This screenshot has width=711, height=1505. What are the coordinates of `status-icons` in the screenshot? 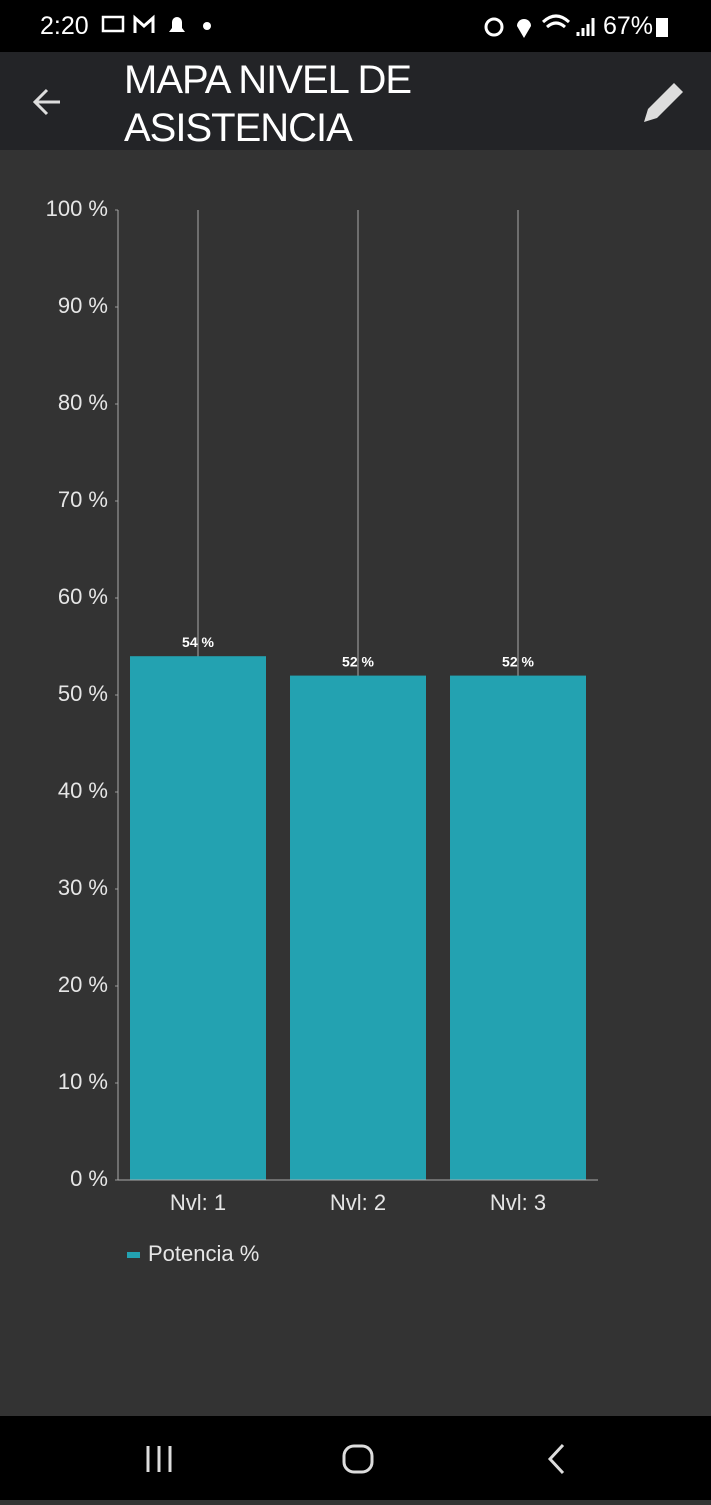 It's located at (384, 26).